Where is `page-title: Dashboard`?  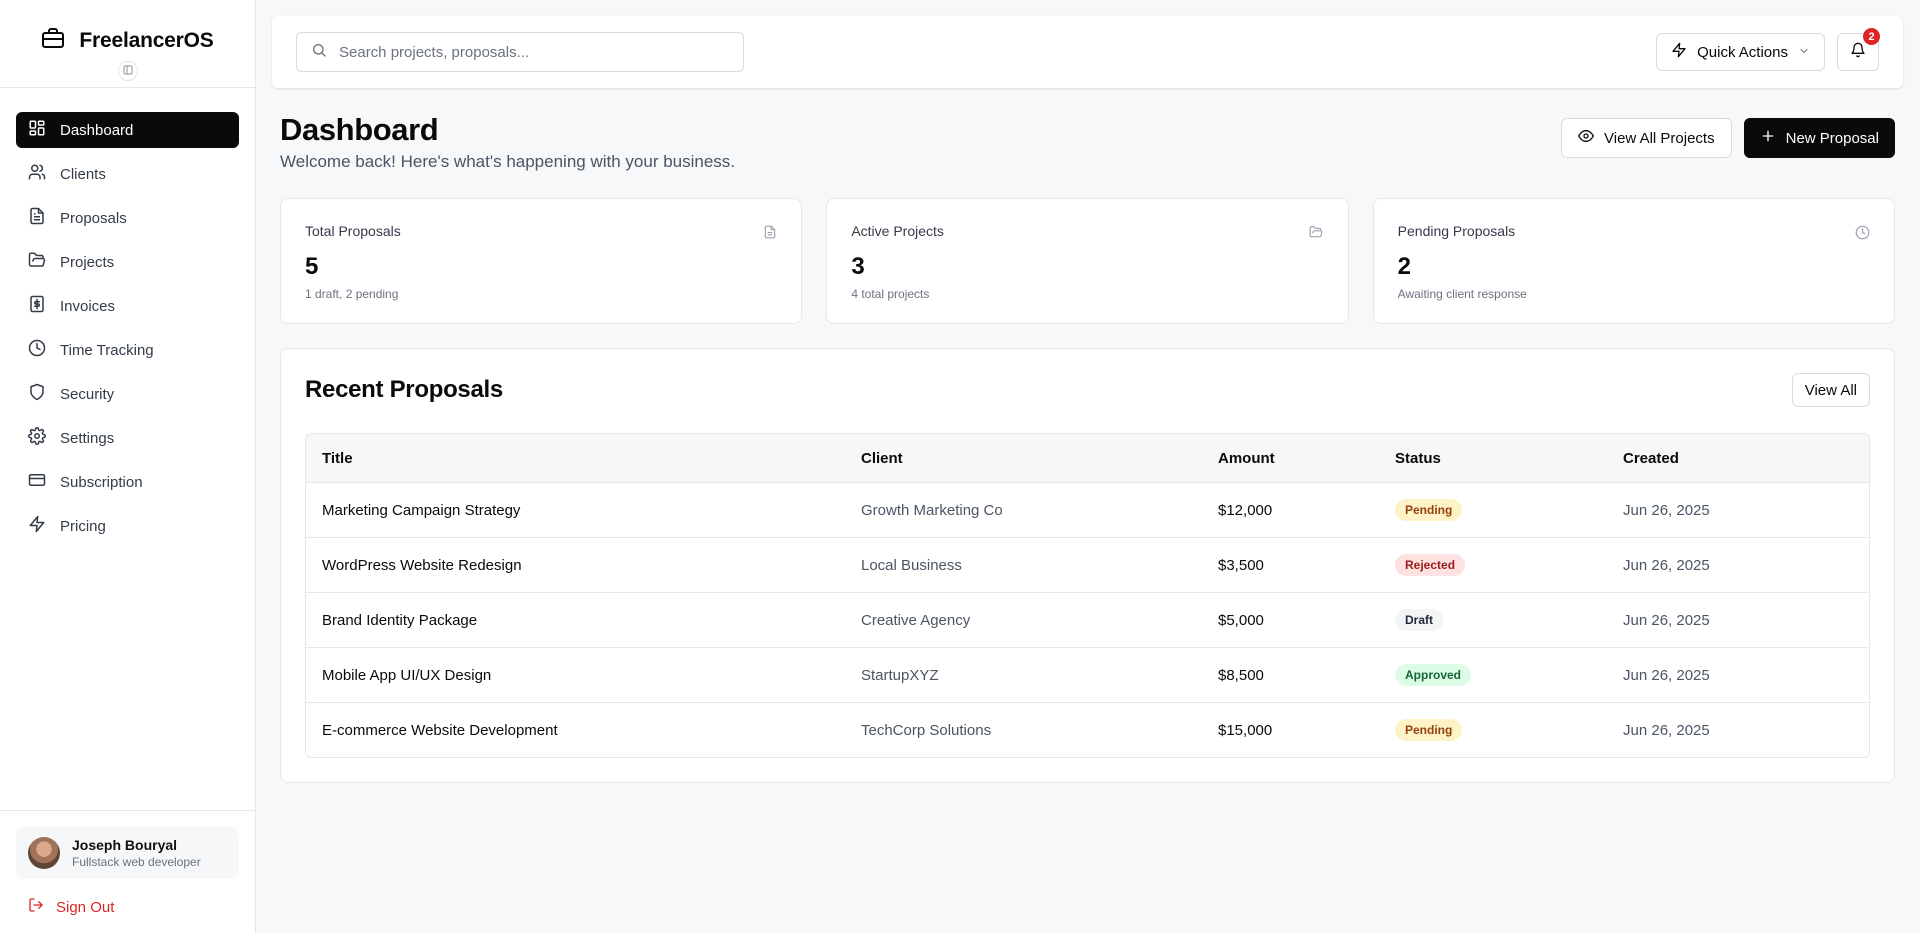
page-title: Dashboard is located at coordinates (359, 129).